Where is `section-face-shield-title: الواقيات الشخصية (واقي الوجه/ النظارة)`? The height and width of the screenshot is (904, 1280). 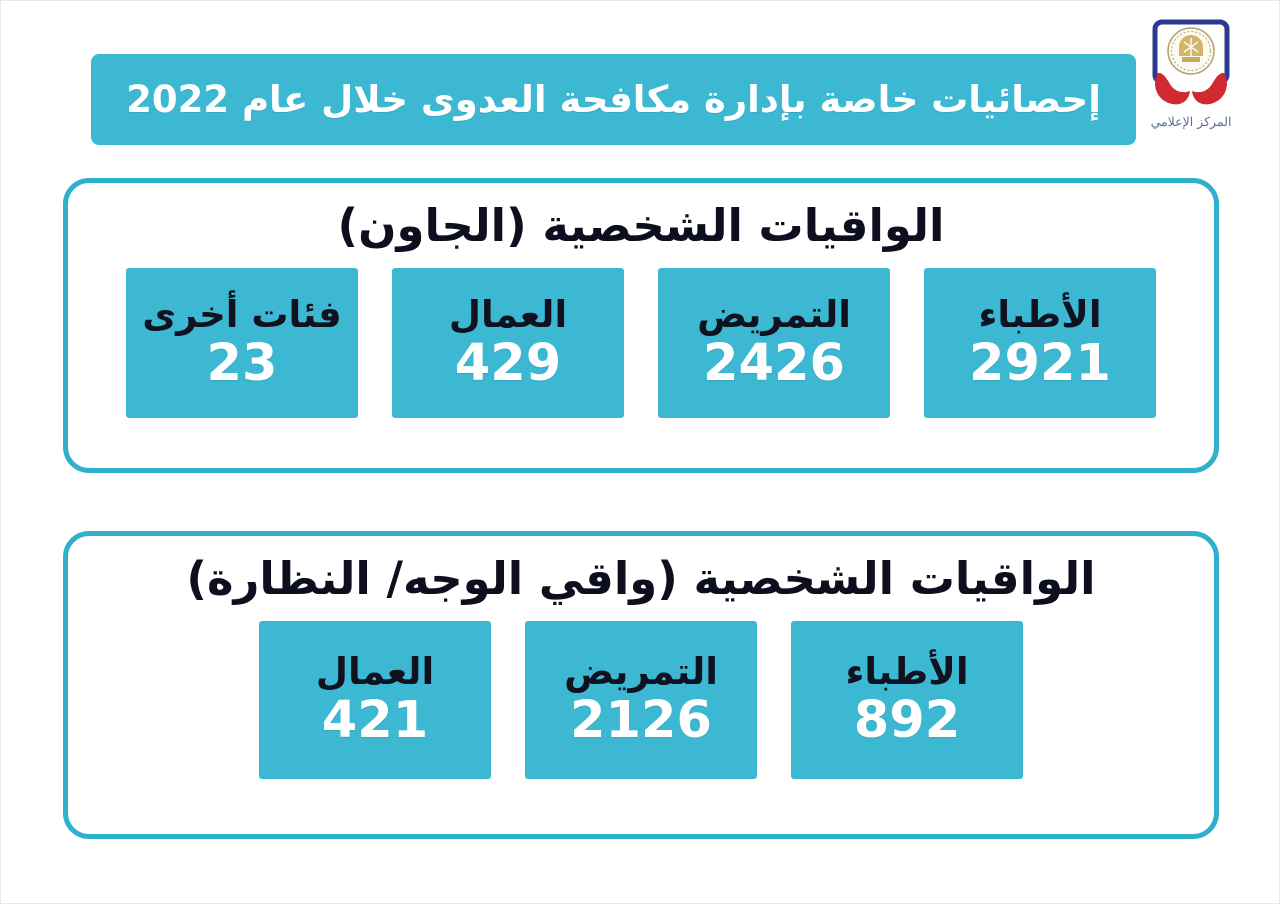
section-face-shield-title: الواقيات الشخصية (واقي الوجه/ النظارة) is located at coordinates (641, 578).